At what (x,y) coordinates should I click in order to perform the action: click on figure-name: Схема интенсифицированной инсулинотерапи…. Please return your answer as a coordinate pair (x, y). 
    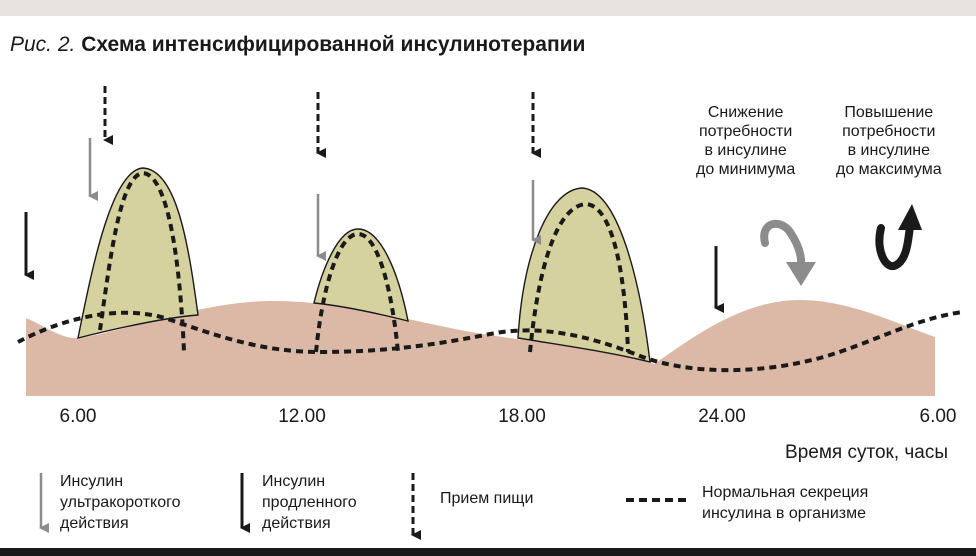
    Looking at the image, I should click on (333, 44).